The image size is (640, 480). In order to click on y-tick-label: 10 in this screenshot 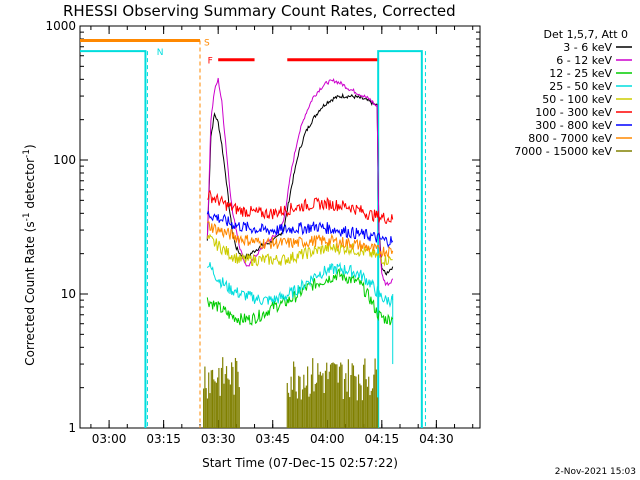, I will do `click(68, 294)`.